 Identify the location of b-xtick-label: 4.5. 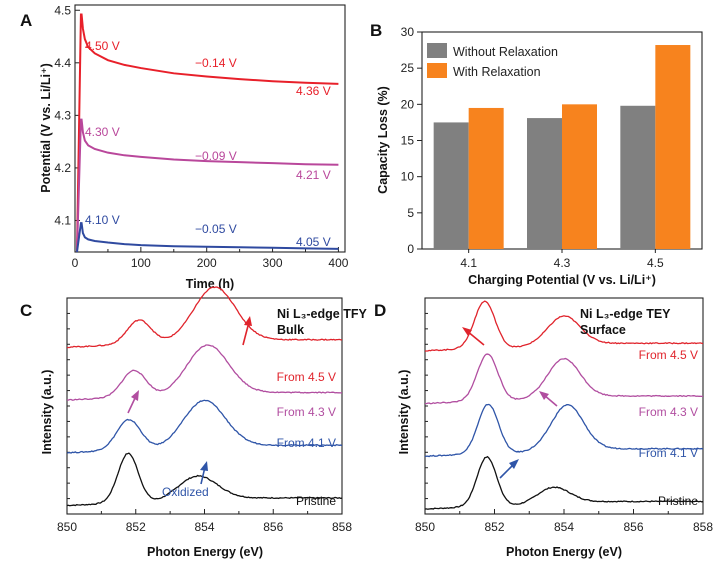
(655, 263).